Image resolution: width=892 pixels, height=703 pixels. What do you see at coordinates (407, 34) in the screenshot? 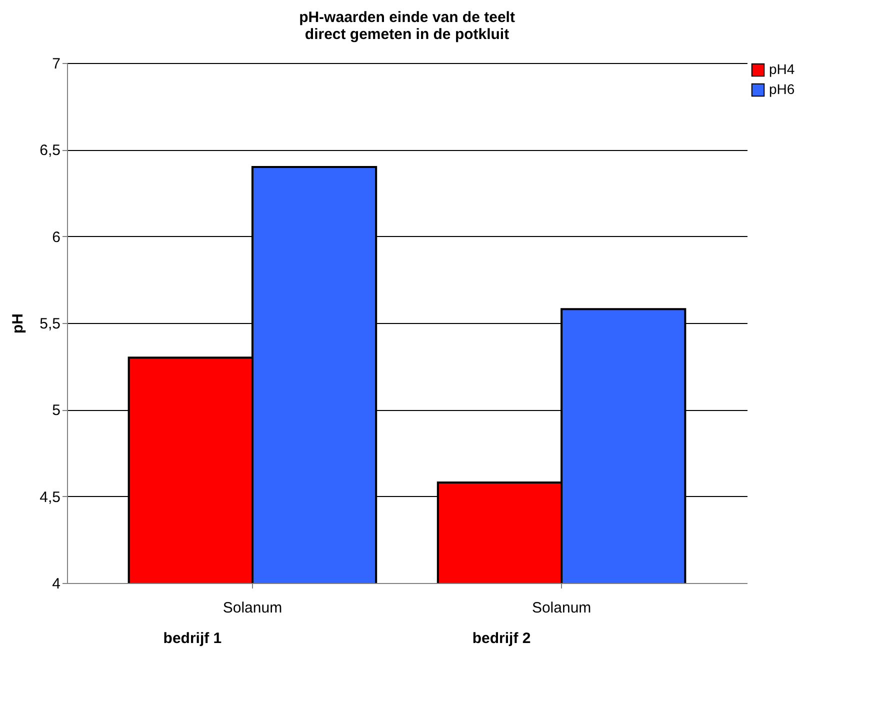
I see `text: direct gemeten in de potkluit` at bounding box center [407, 34].